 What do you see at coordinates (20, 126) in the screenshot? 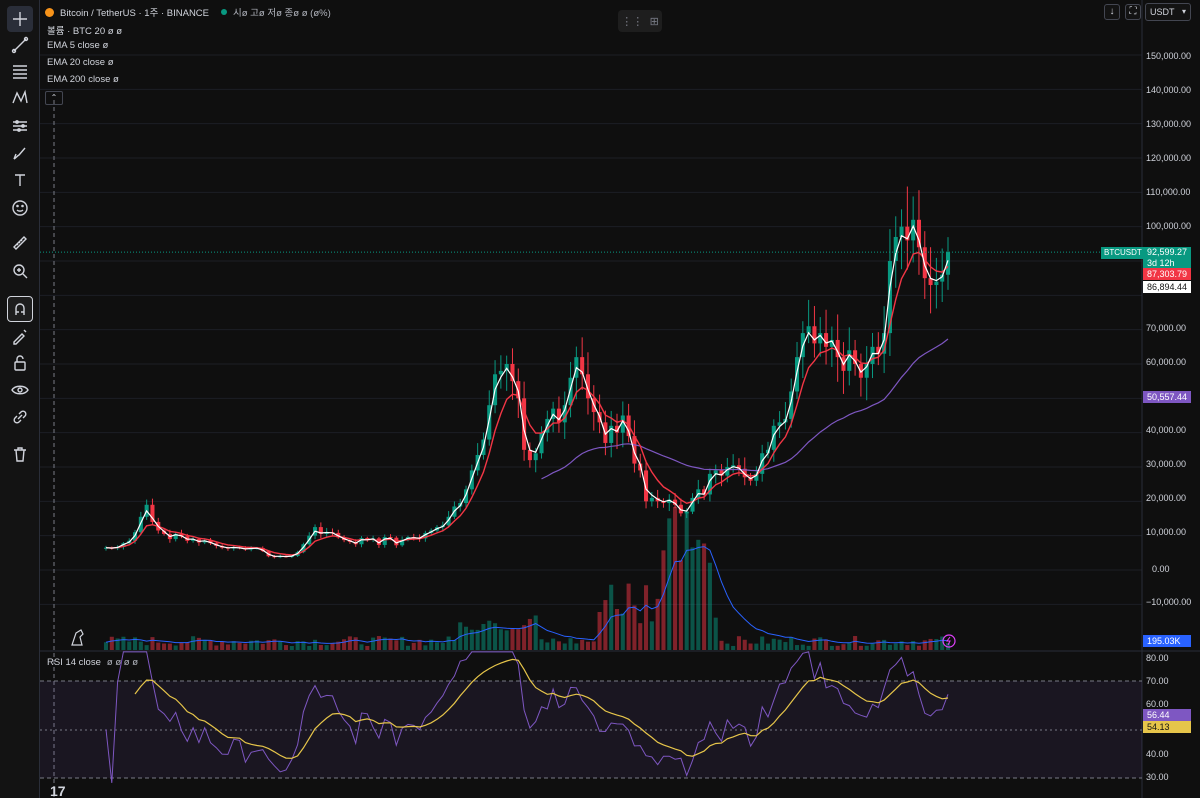
I see `forecast-icon` at bounding box center [20, 126].